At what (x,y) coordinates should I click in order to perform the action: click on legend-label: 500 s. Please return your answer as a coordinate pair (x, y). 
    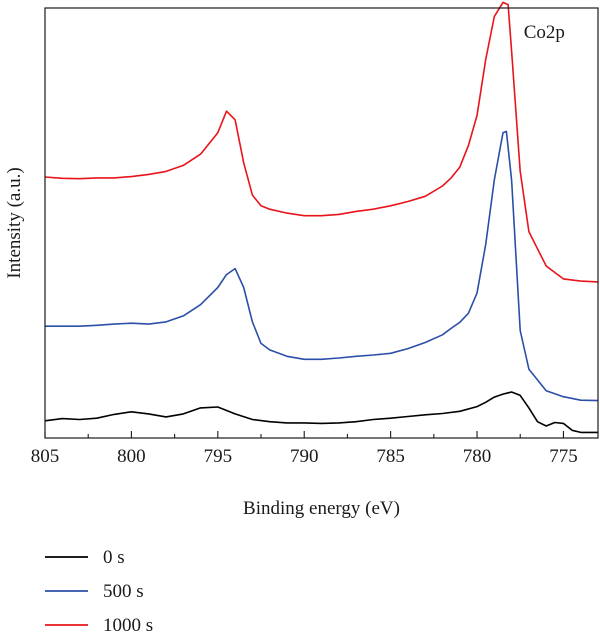
    Looking at the image, I should click on (123, 591).